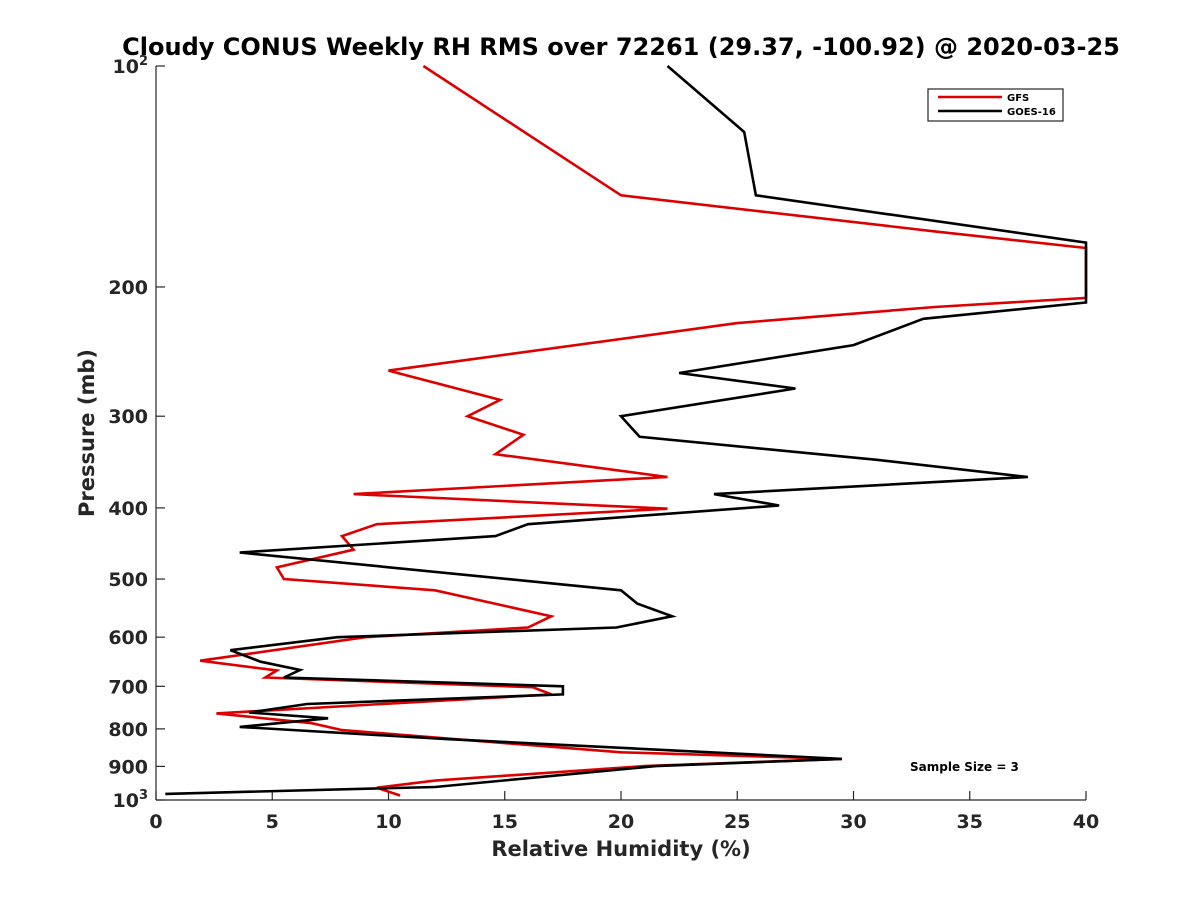 Image resolution: width=1200 pixels, height=900 pixels. What do you see at coordinates (136, 433) in the screenshot?
I see `y-ticks: 10² 200 300 400 500 600 700 800 900 10³` at bounding box center [136, 433].